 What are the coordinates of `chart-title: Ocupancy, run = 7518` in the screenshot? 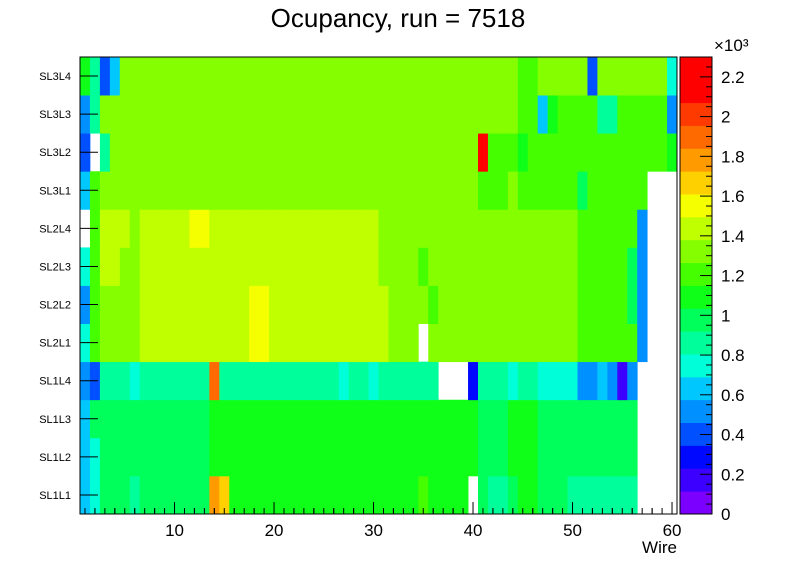 It's located at (398, 18).